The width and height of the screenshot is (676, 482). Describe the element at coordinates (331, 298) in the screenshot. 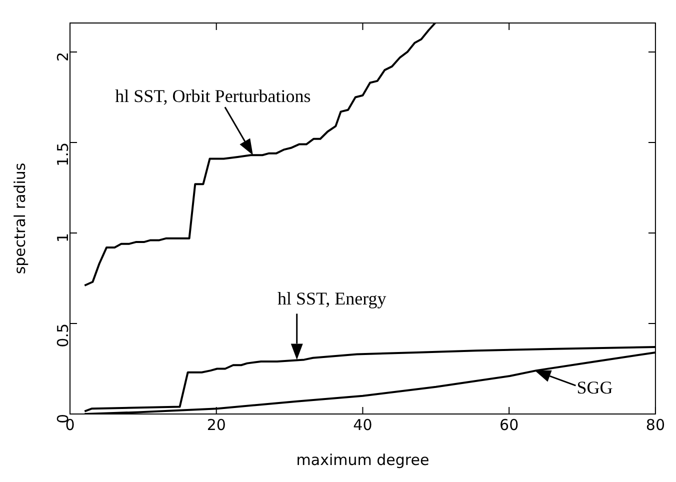

I see `annotation: hl SST, Energy` at that location.